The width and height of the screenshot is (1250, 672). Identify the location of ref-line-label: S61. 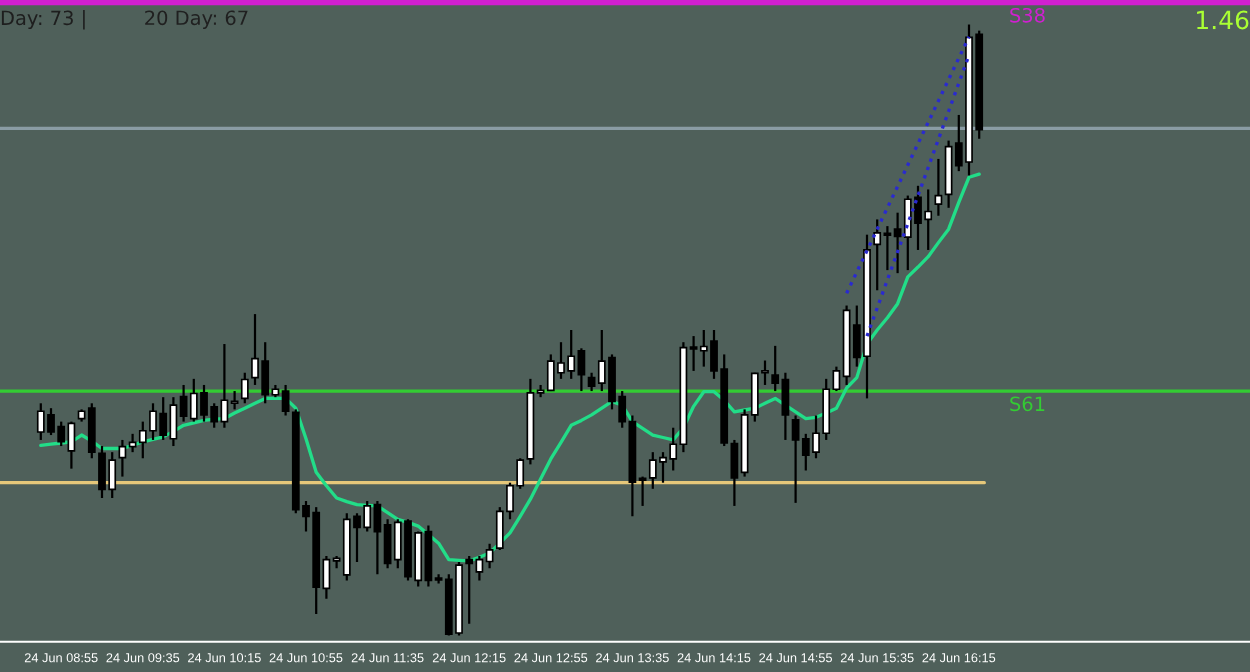
(1027, 404).